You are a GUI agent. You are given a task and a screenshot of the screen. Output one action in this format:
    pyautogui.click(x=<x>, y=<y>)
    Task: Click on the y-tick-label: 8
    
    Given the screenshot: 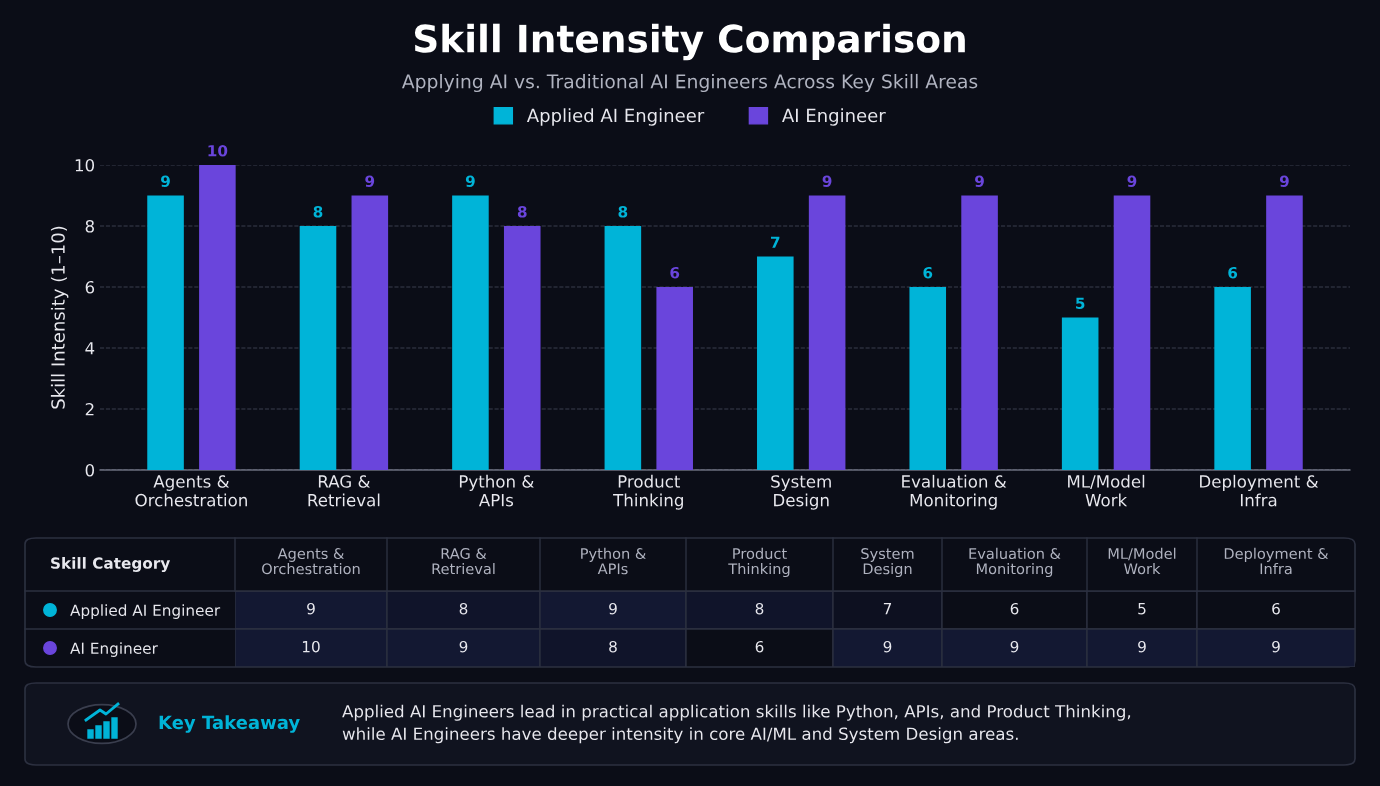 What is the action you would take?
    pyautogui.click(x=89, y=226)
    